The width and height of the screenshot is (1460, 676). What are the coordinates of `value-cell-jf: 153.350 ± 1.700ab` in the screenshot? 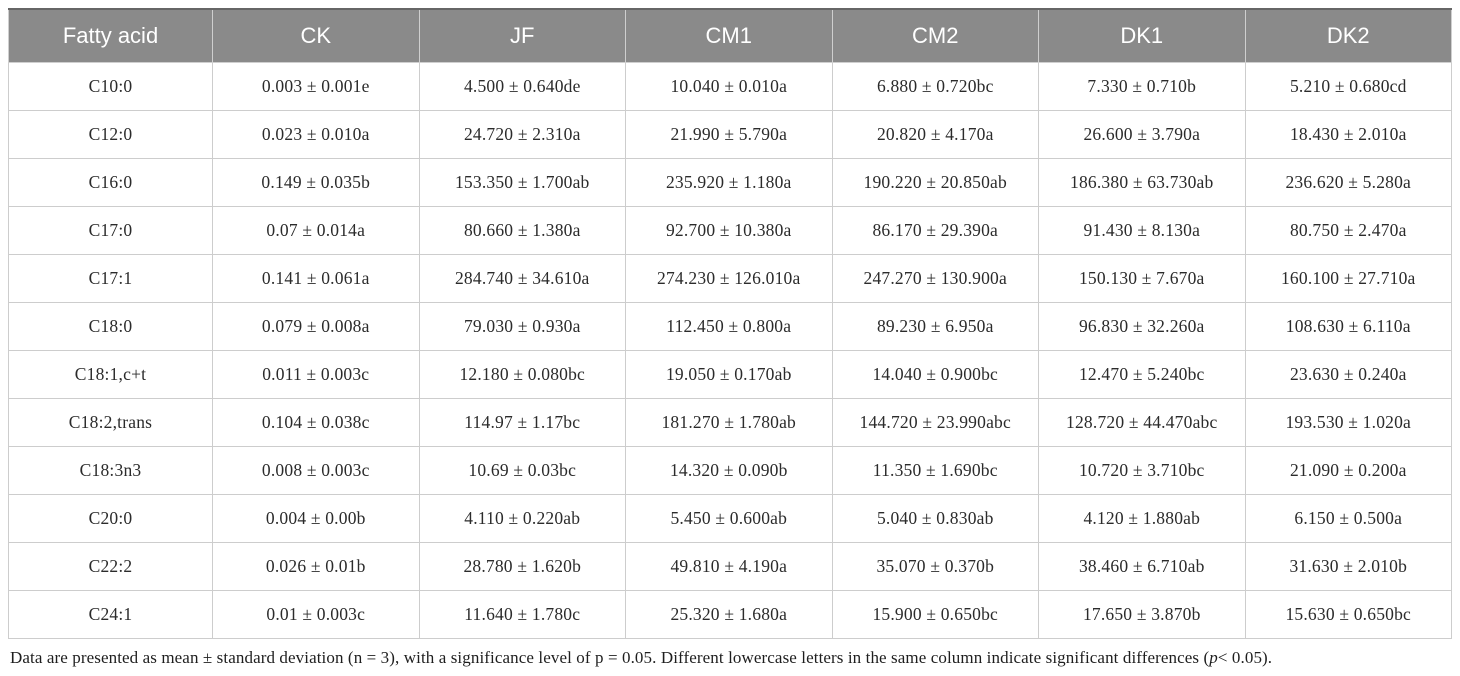 It's located at (522, 182).